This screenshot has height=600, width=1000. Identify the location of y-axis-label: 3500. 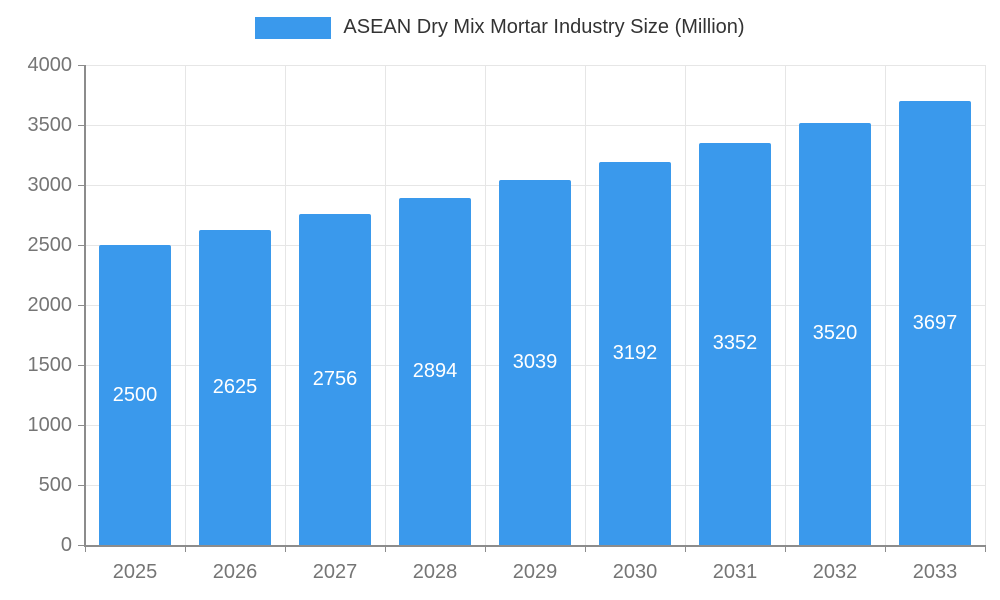
(50, 125).